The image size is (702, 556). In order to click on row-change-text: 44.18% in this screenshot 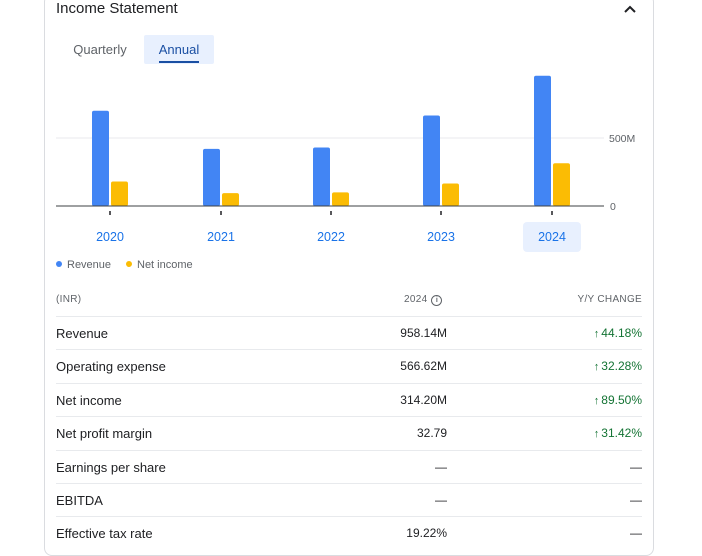, I will do `click(621, 333)`.